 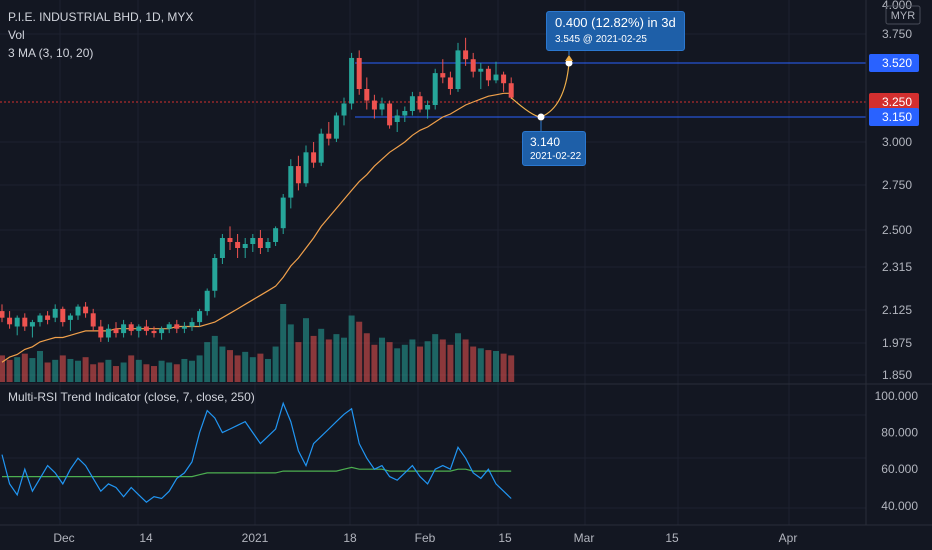 What do you see at coordinates (897, 63) in the screenshot?
I see `price-tag-label: 3.520` at bounding box center [897, 63].